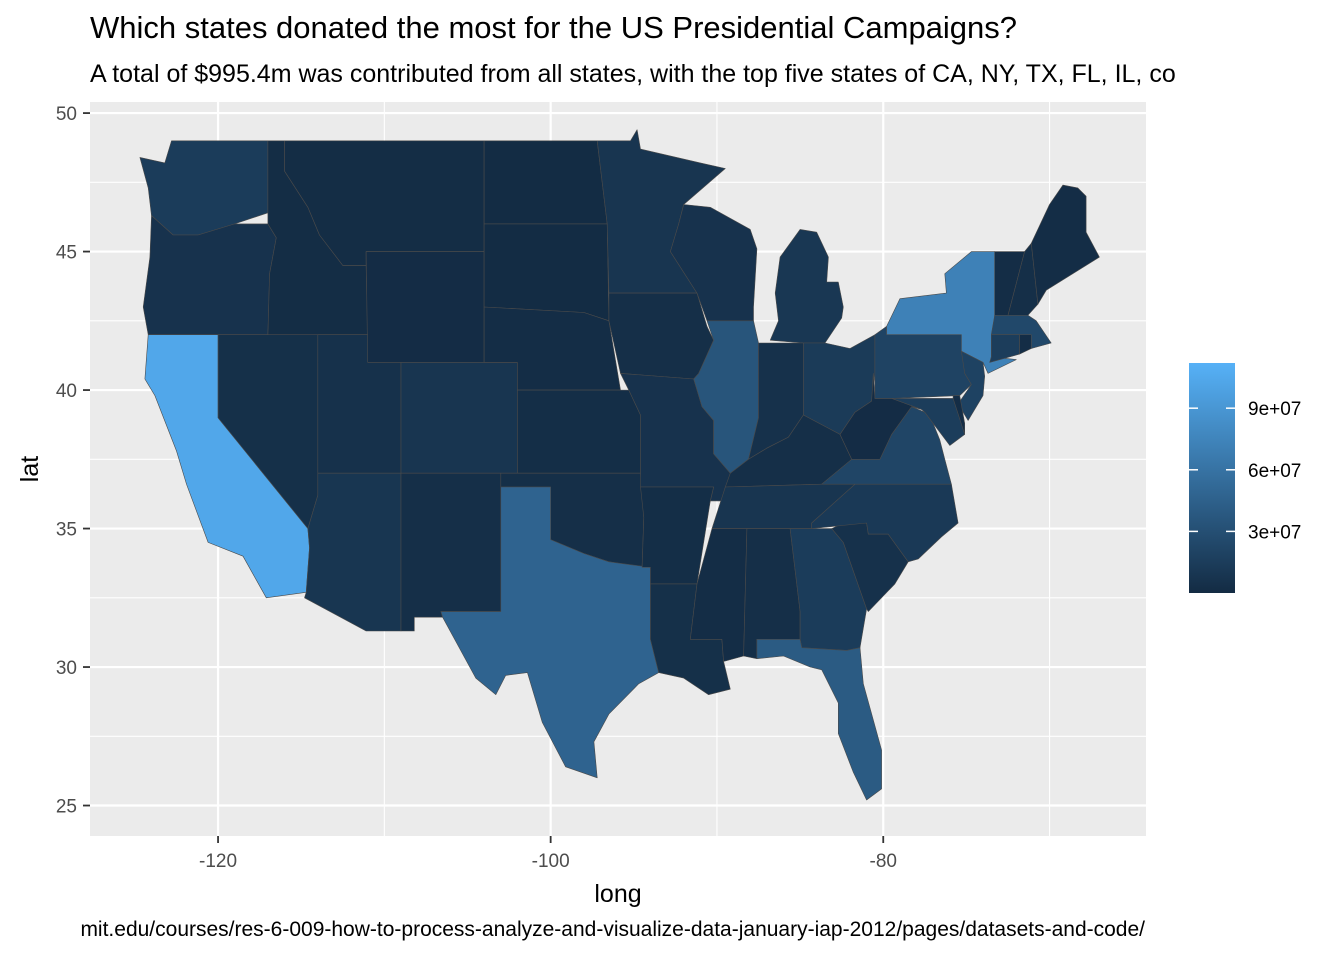 This screenshot has width=1344, height=960. Describe the element at coordinates (66, 668) in the screenshot. I see `y-tick-label: 30` at that location.